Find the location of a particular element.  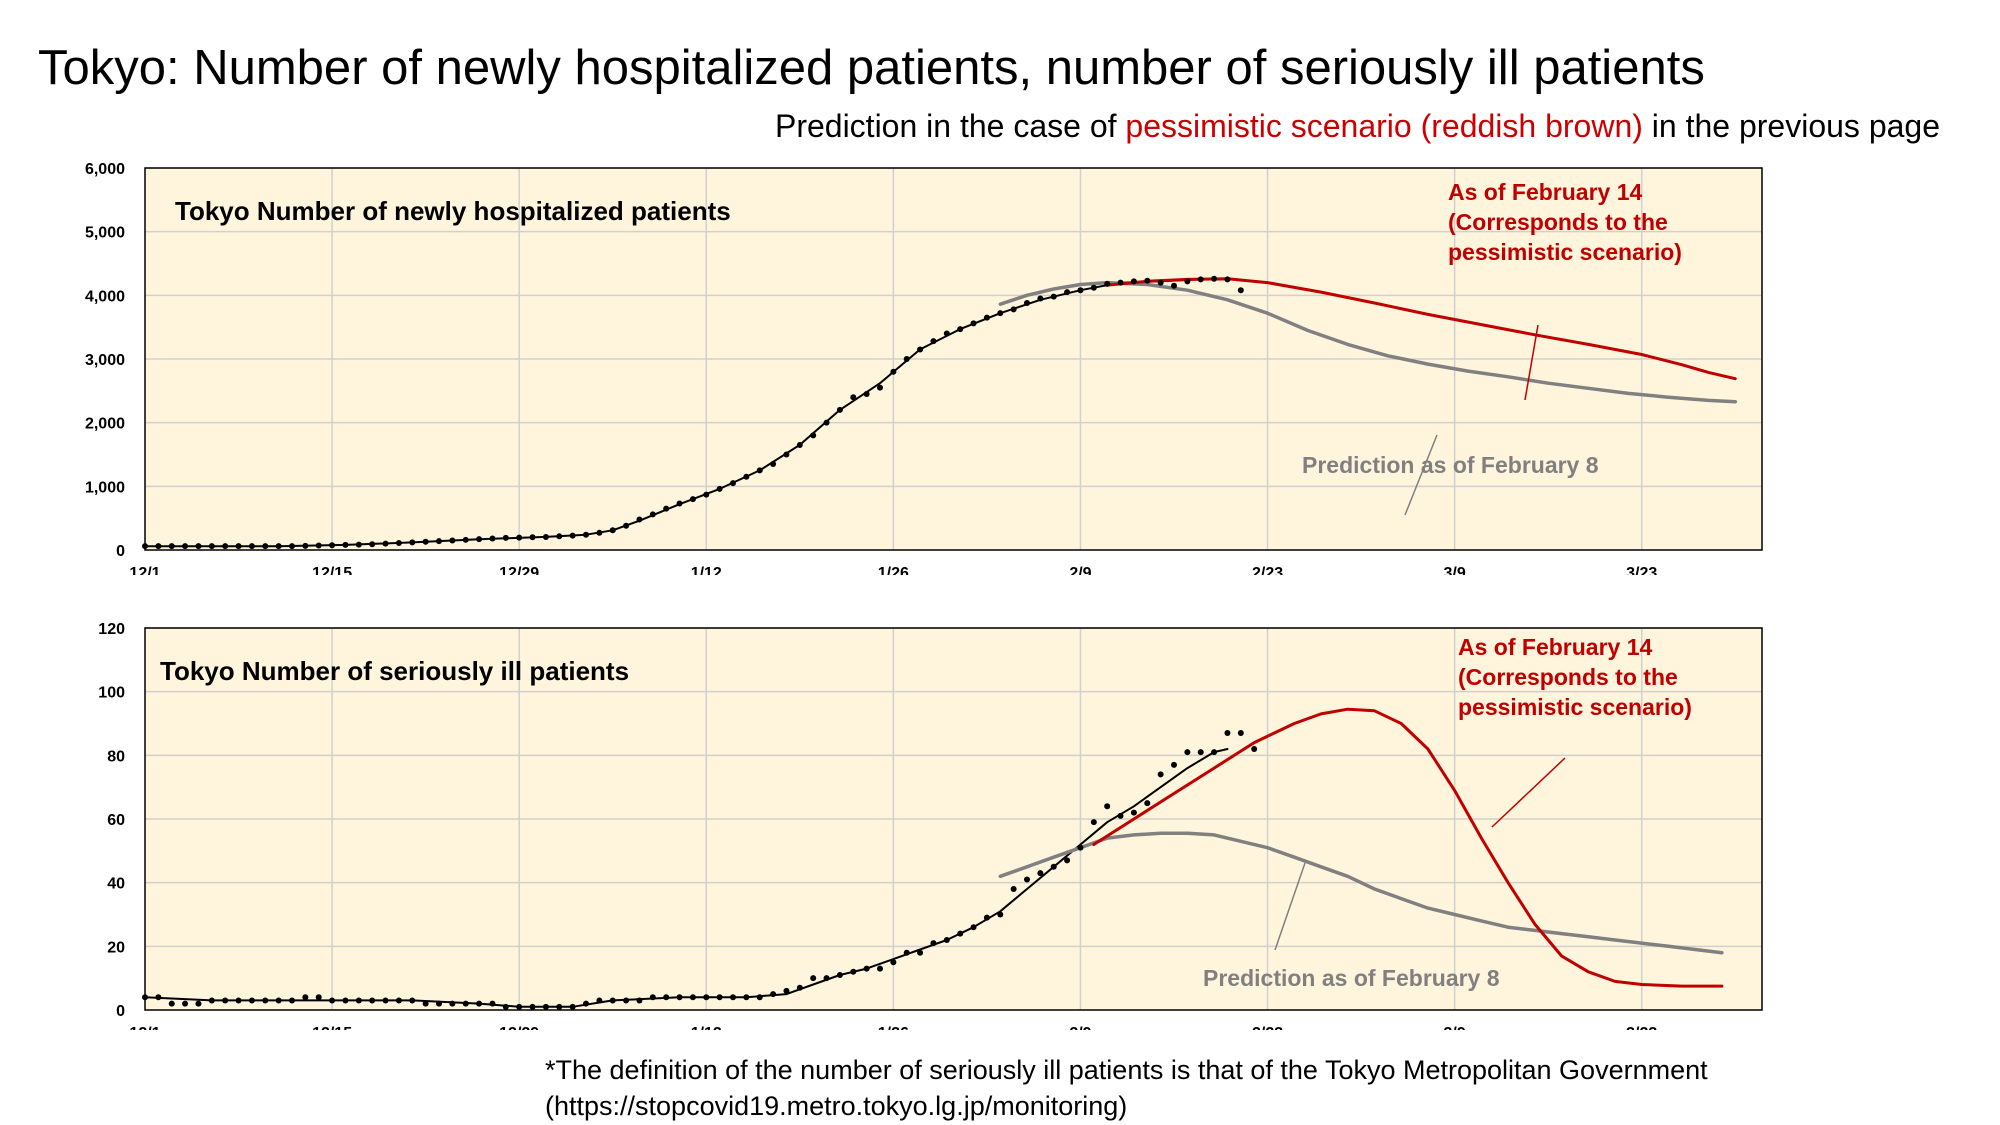

hosp-feb8-prediction-line is located at coordinates (1368, 342).